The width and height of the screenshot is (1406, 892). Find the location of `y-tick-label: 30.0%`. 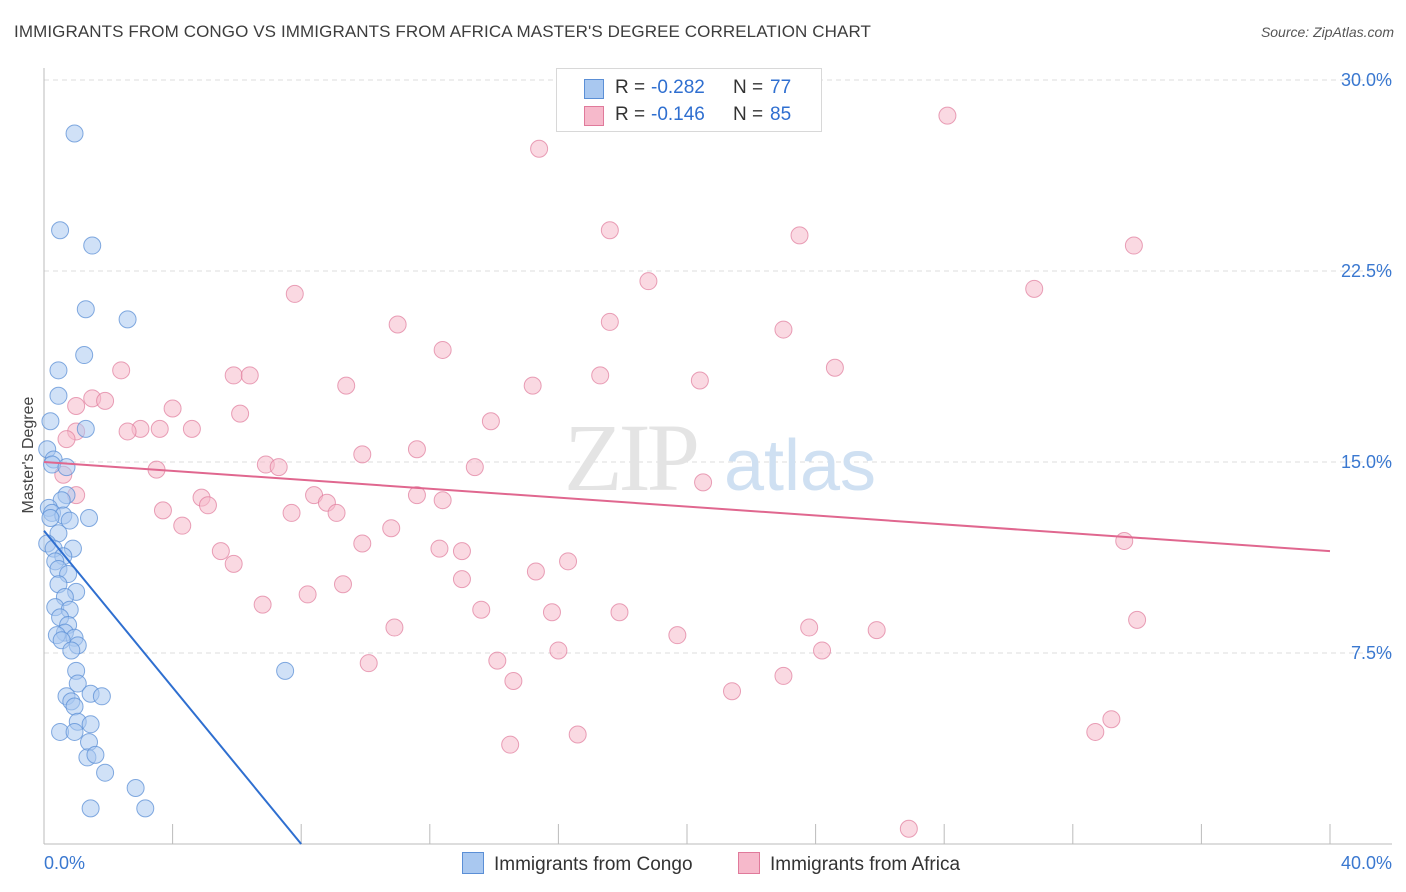

y-tick-label: 30.0% is located at coordinates (1366, 80).